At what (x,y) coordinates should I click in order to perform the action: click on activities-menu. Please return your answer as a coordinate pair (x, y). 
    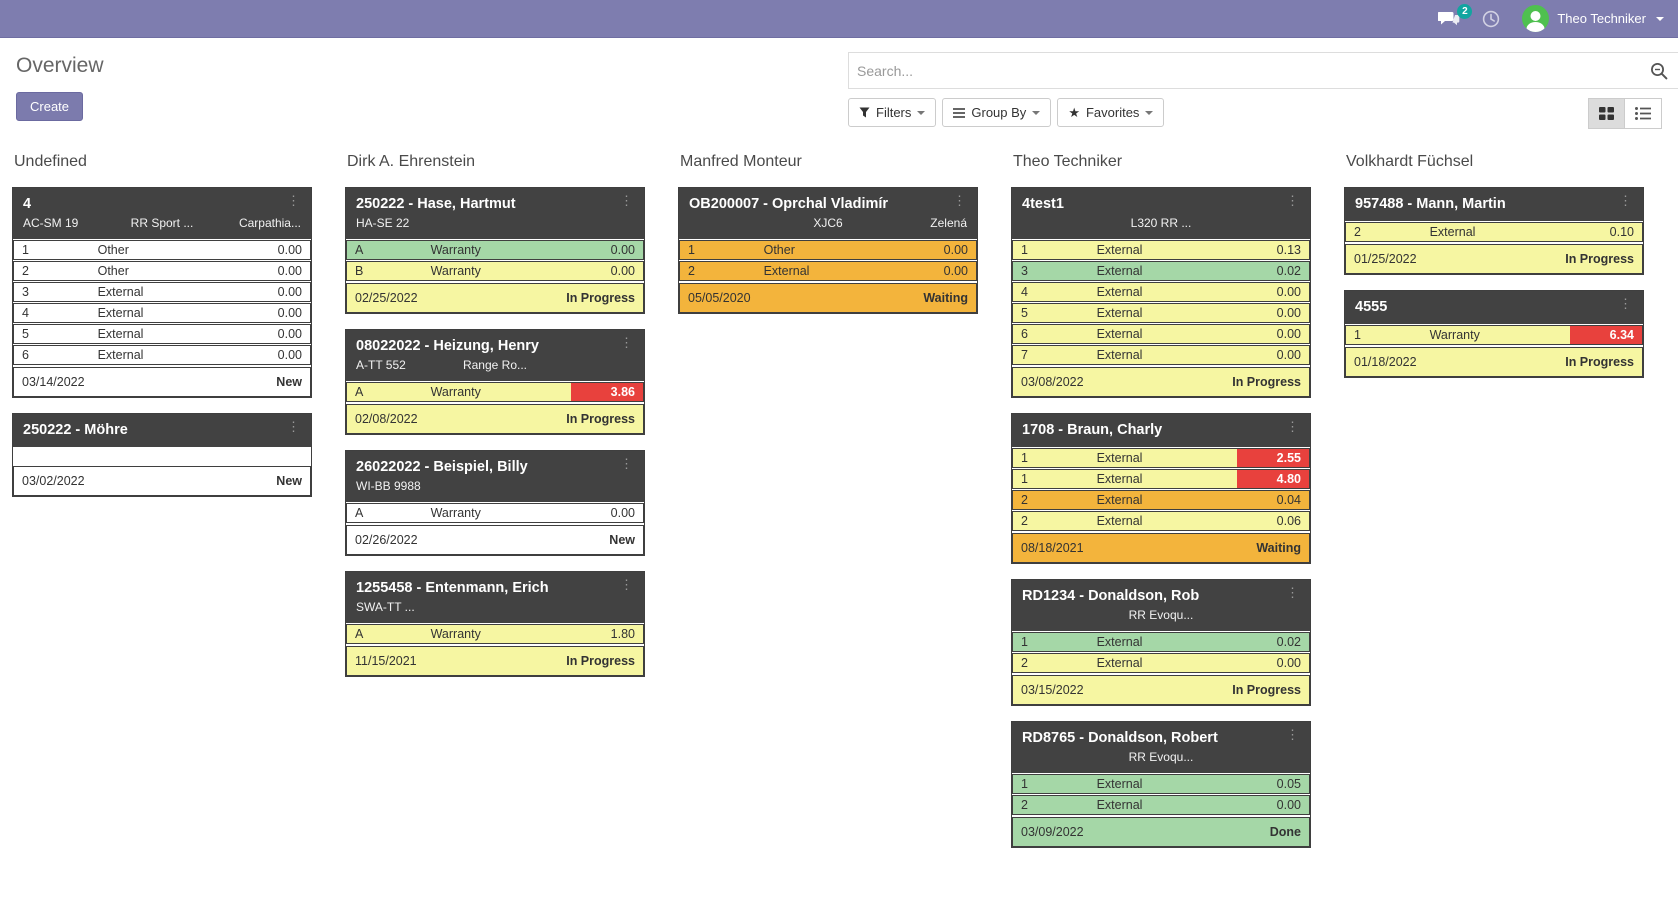
    Looking at the image, I should click on (1491, 19).